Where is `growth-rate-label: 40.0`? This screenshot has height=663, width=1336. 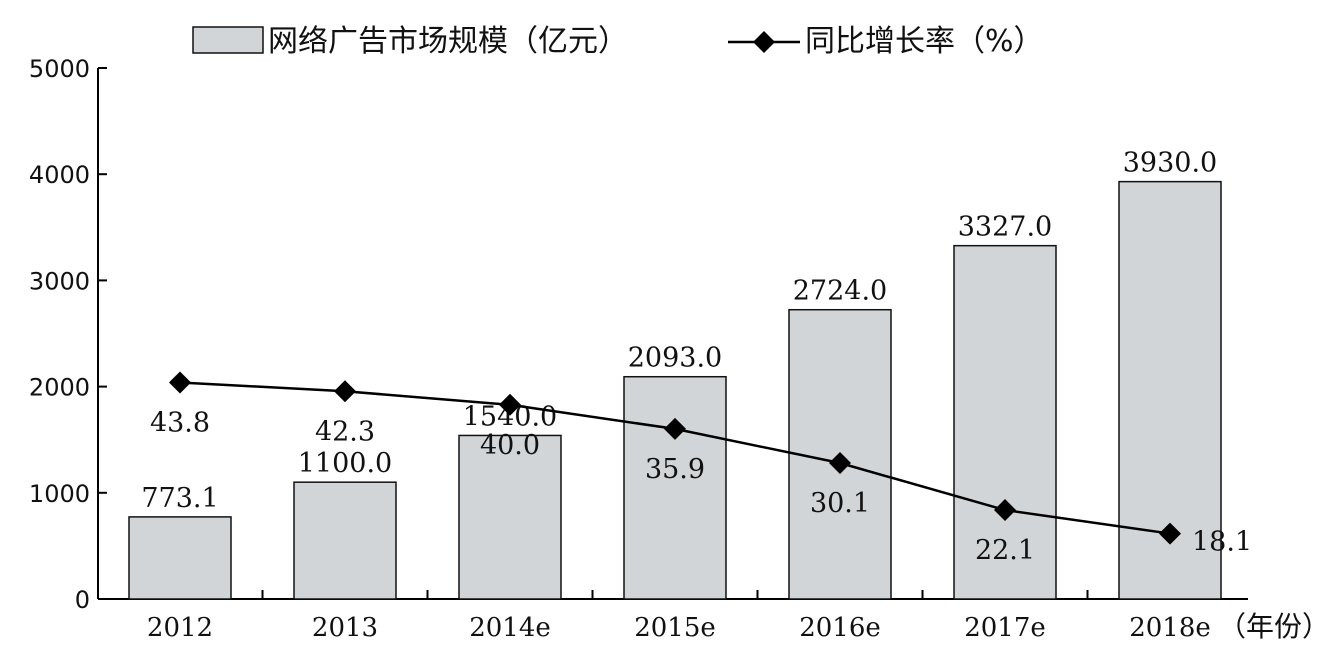 growth-rate-label: 40.0 is located at coordinates (510, 445).